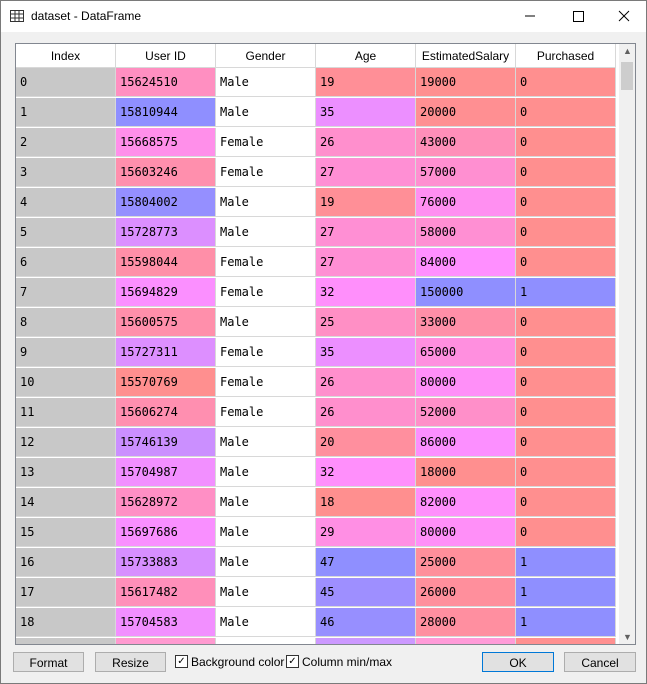  What do you see at coordinates (627, 51) in the screenshot?
I see `scroll-up: ▲` at bounding box center [627, 51].